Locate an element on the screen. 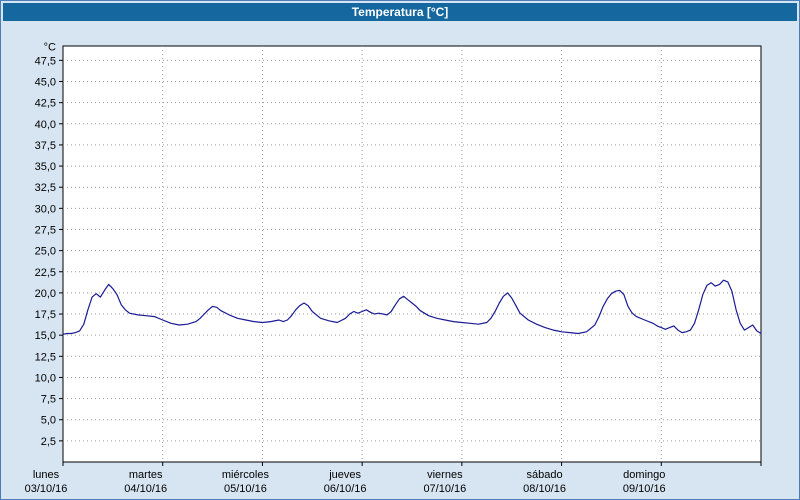 Image resolution: width=800 pixels, height=500 pixels. y-tick-label: 42,5 is located at coordinates (45, 104).